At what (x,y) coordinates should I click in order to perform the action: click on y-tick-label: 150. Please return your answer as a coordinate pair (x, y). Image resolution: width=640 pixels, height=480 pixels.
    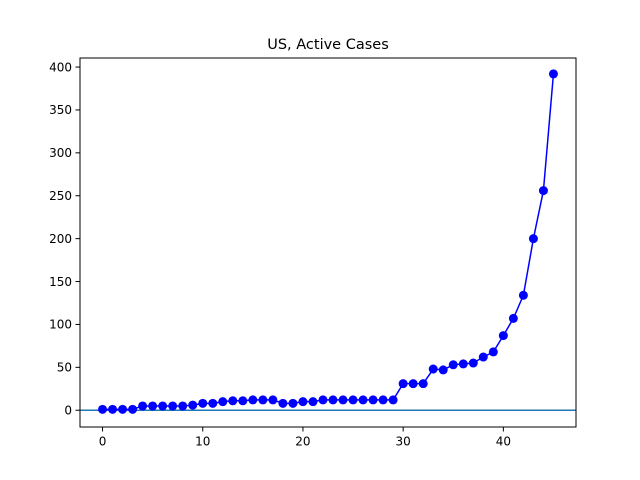
    Looking at the image, I should click on (60, 282).